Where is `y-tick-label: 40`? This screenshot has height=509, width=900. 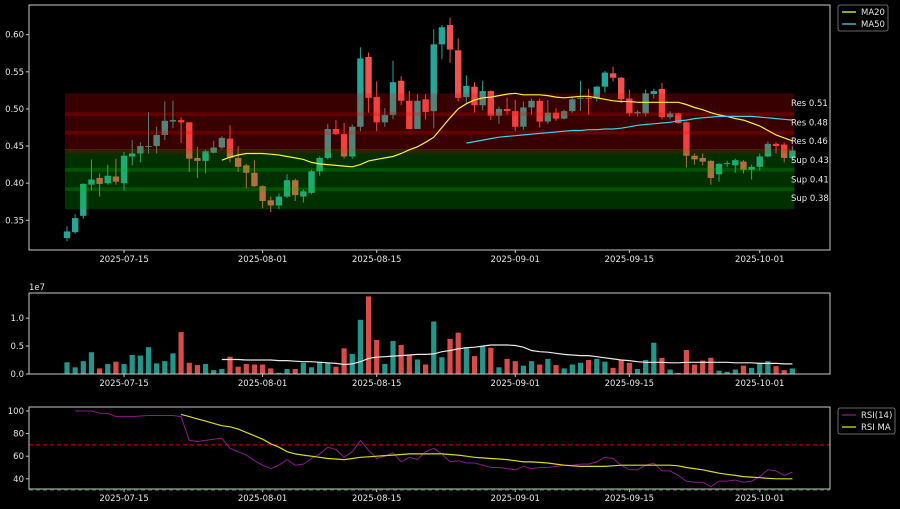 y-tick-label: 40 is located at coordinates (18, 480).